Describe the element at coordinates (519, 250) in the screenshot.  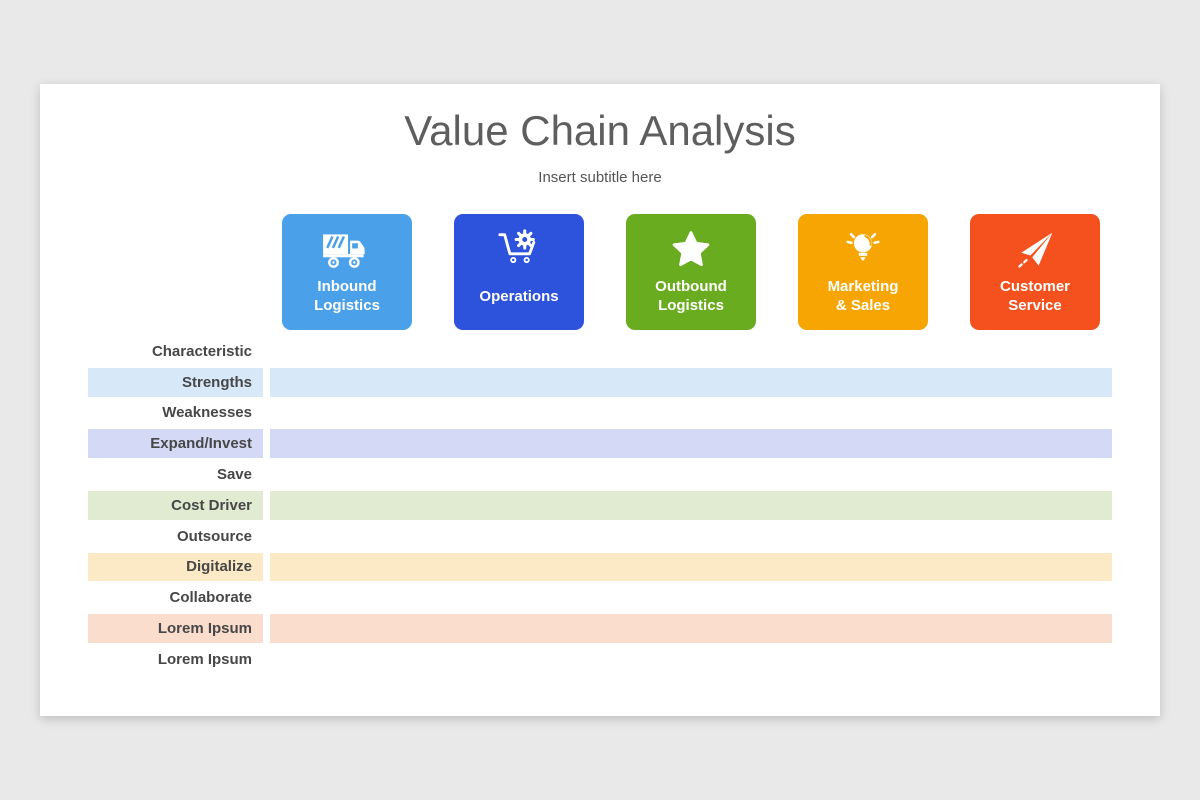
I see `cart-gear-icon` at that location.